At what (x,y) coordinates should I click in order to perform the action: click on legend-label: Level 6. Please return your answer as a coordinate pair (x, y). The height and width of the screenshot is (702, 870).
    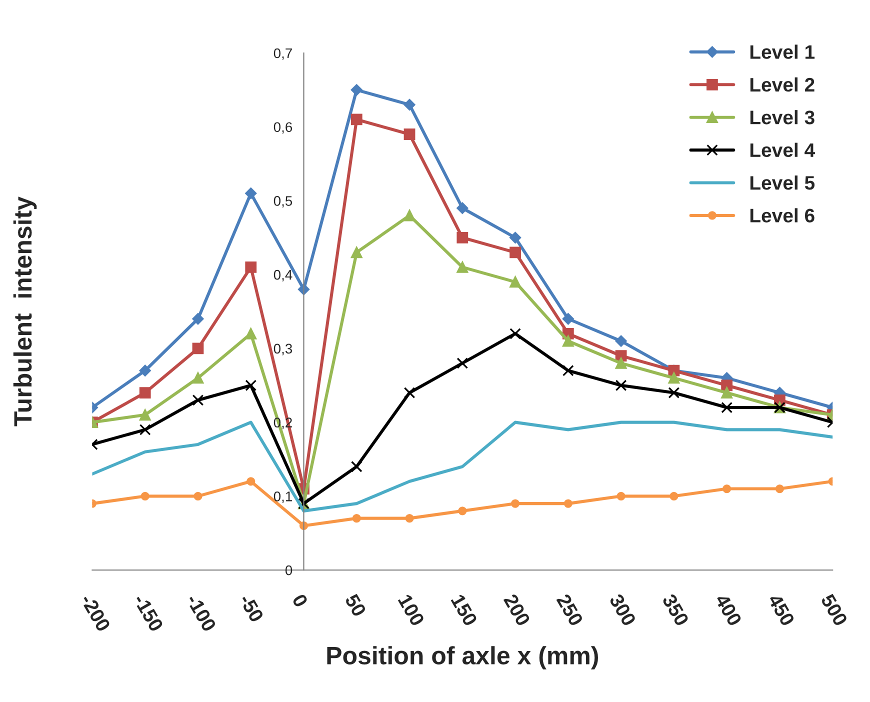
    Looking at the image, I should click on (782, 215).